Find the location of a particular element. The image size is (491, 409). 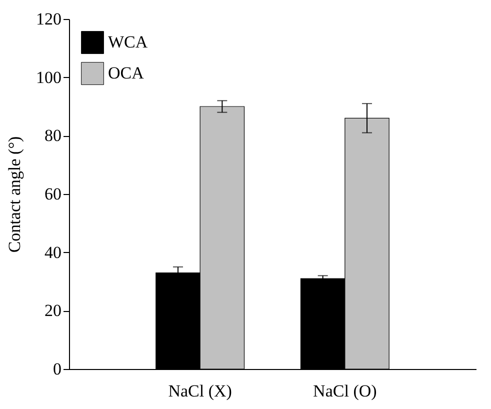

x-tick-label: NaCl (X) is located at coordinates (200, 391).